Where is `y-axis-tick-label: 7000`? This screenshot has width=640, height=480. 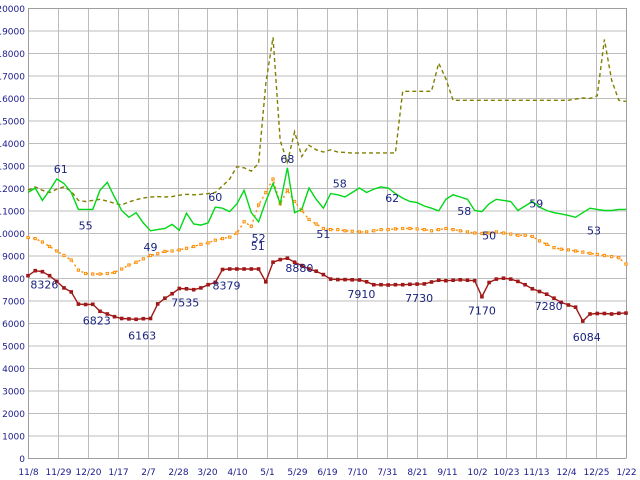
y-axis-tick-label: 7000 is located at coordinates (13, 303).